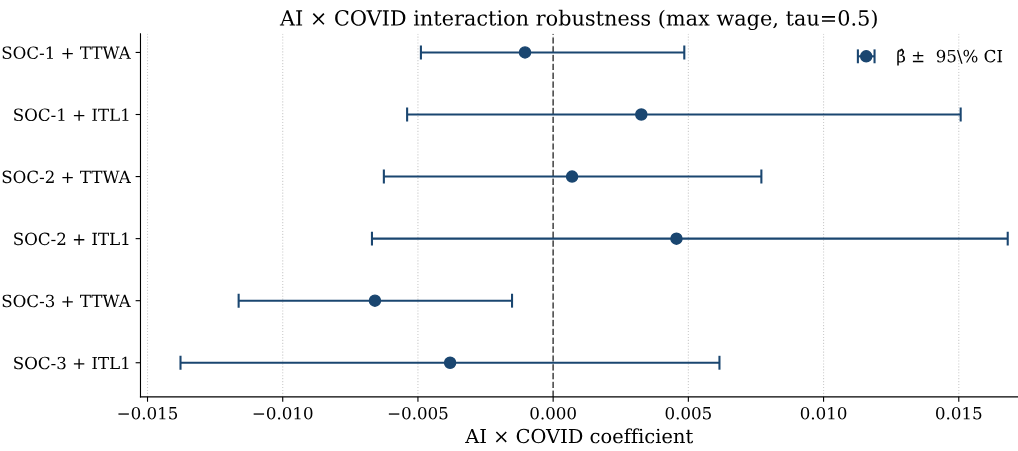 Image resolution: width=1018 pixels, height=451 pixels. I want to click on y-tick-label: SOC-1 + TTWA, so click(66, 53).